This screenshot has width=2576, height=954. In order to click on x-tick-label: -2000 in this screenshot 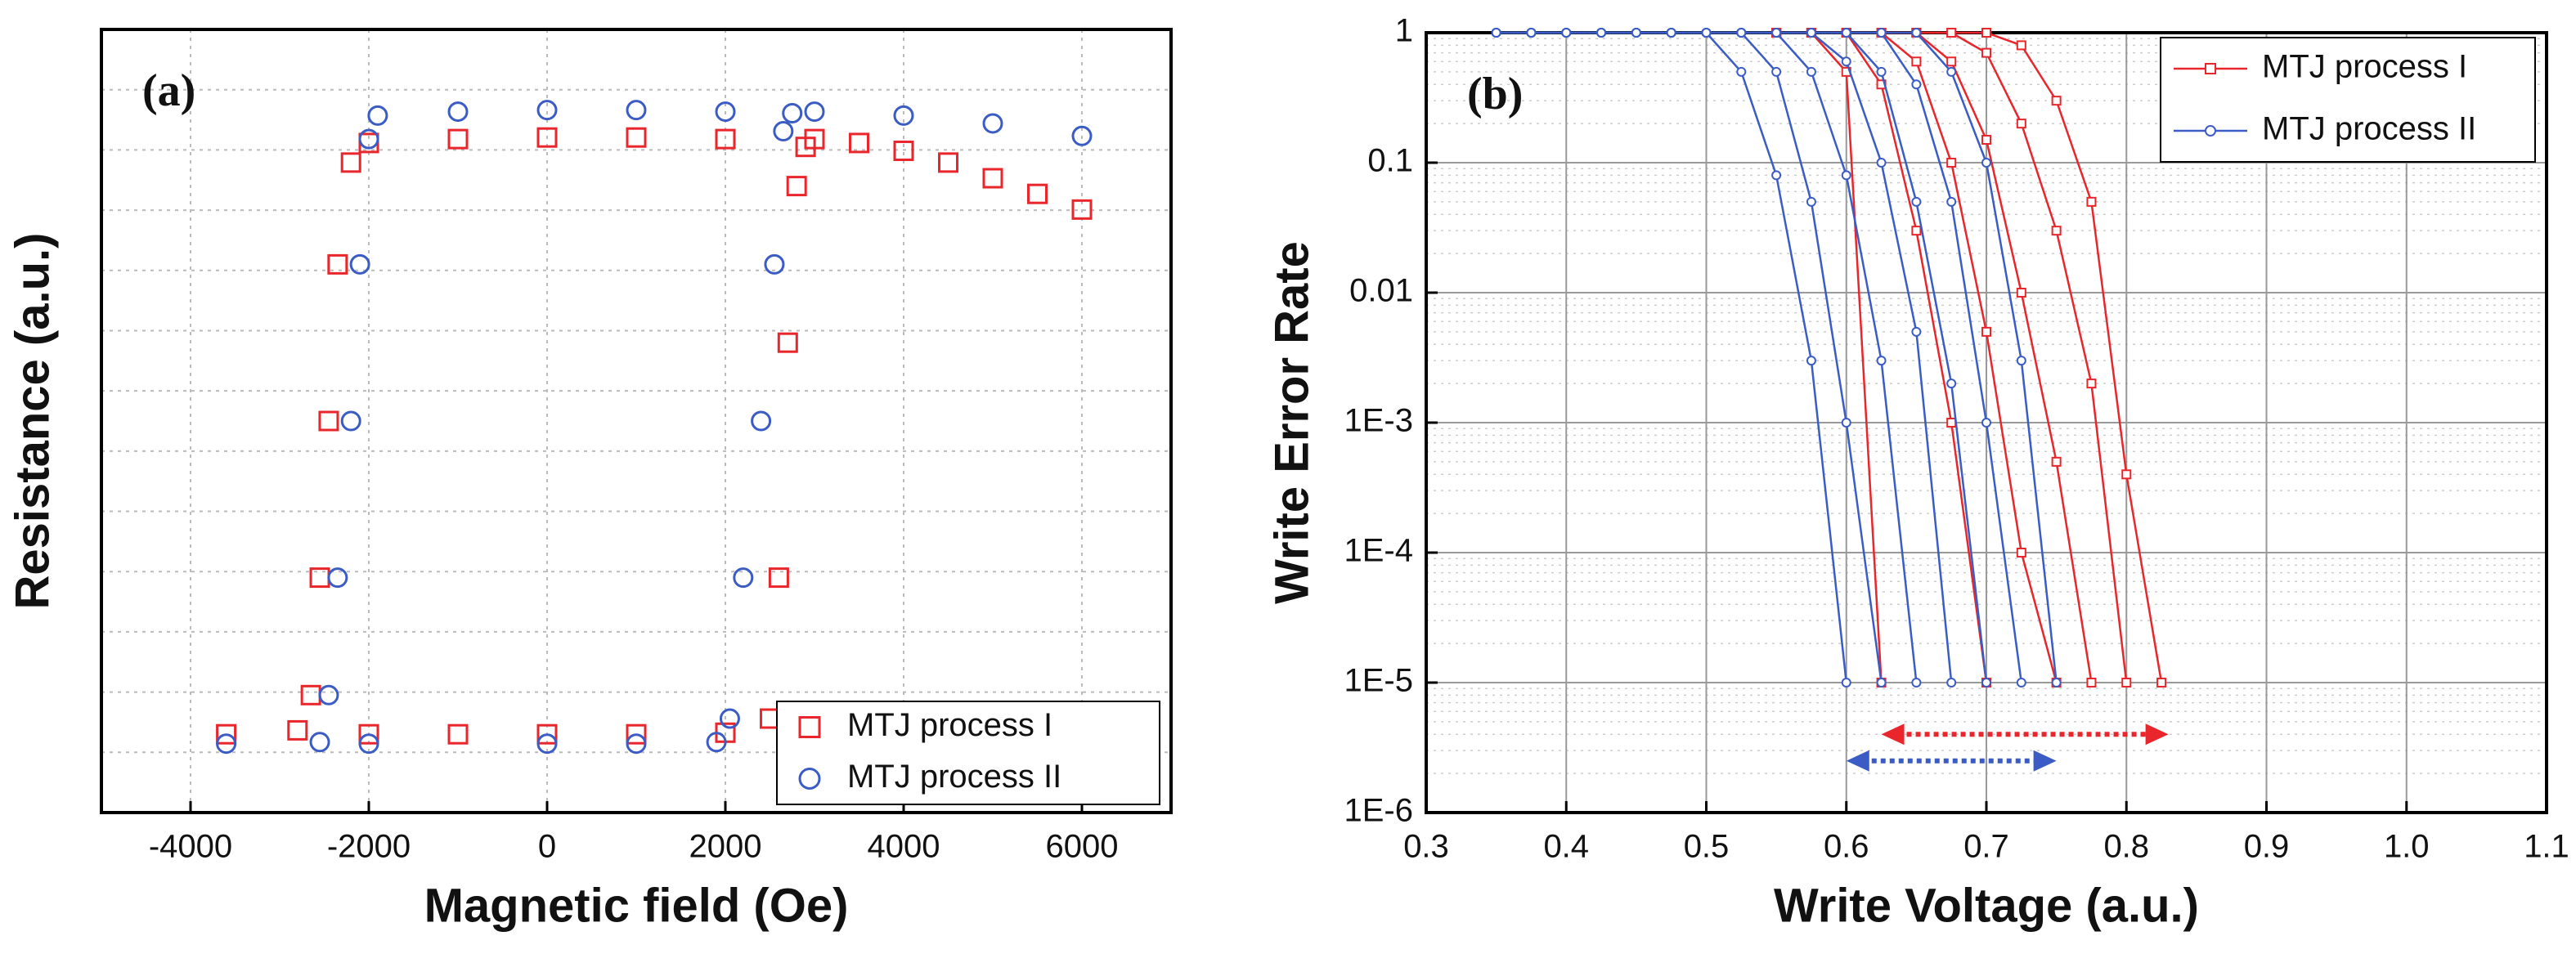, I will do `click(369, 847)`.